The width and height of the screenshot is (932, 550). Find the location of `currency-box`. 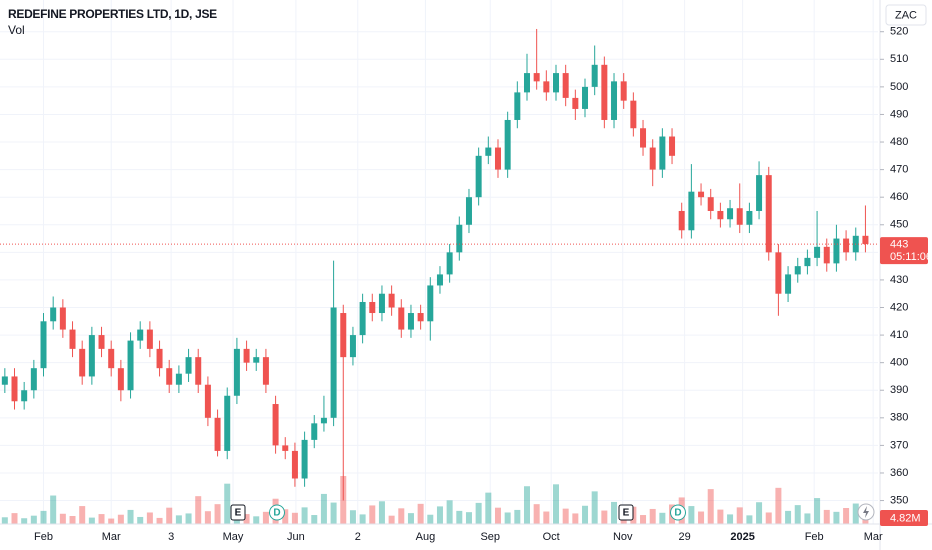

currency-box is located at coordinates (906, 15).